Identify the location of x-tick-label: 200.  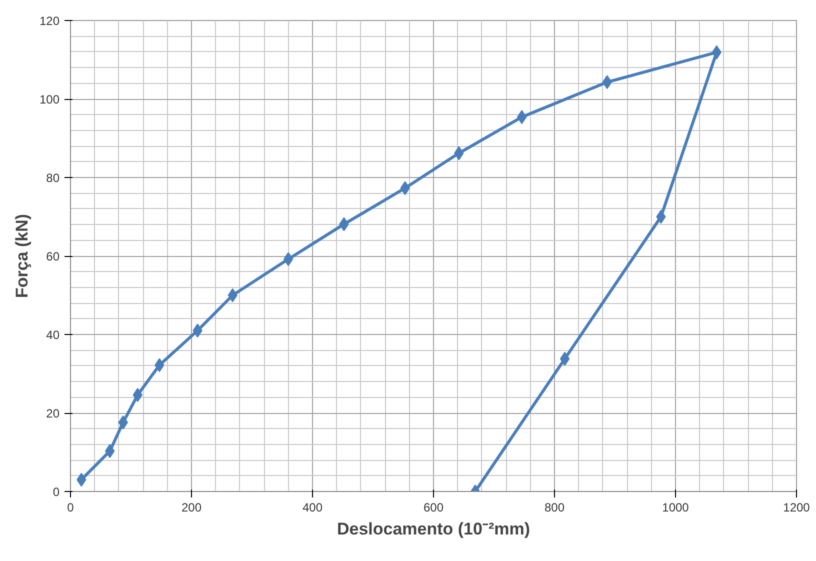
(191, 507).